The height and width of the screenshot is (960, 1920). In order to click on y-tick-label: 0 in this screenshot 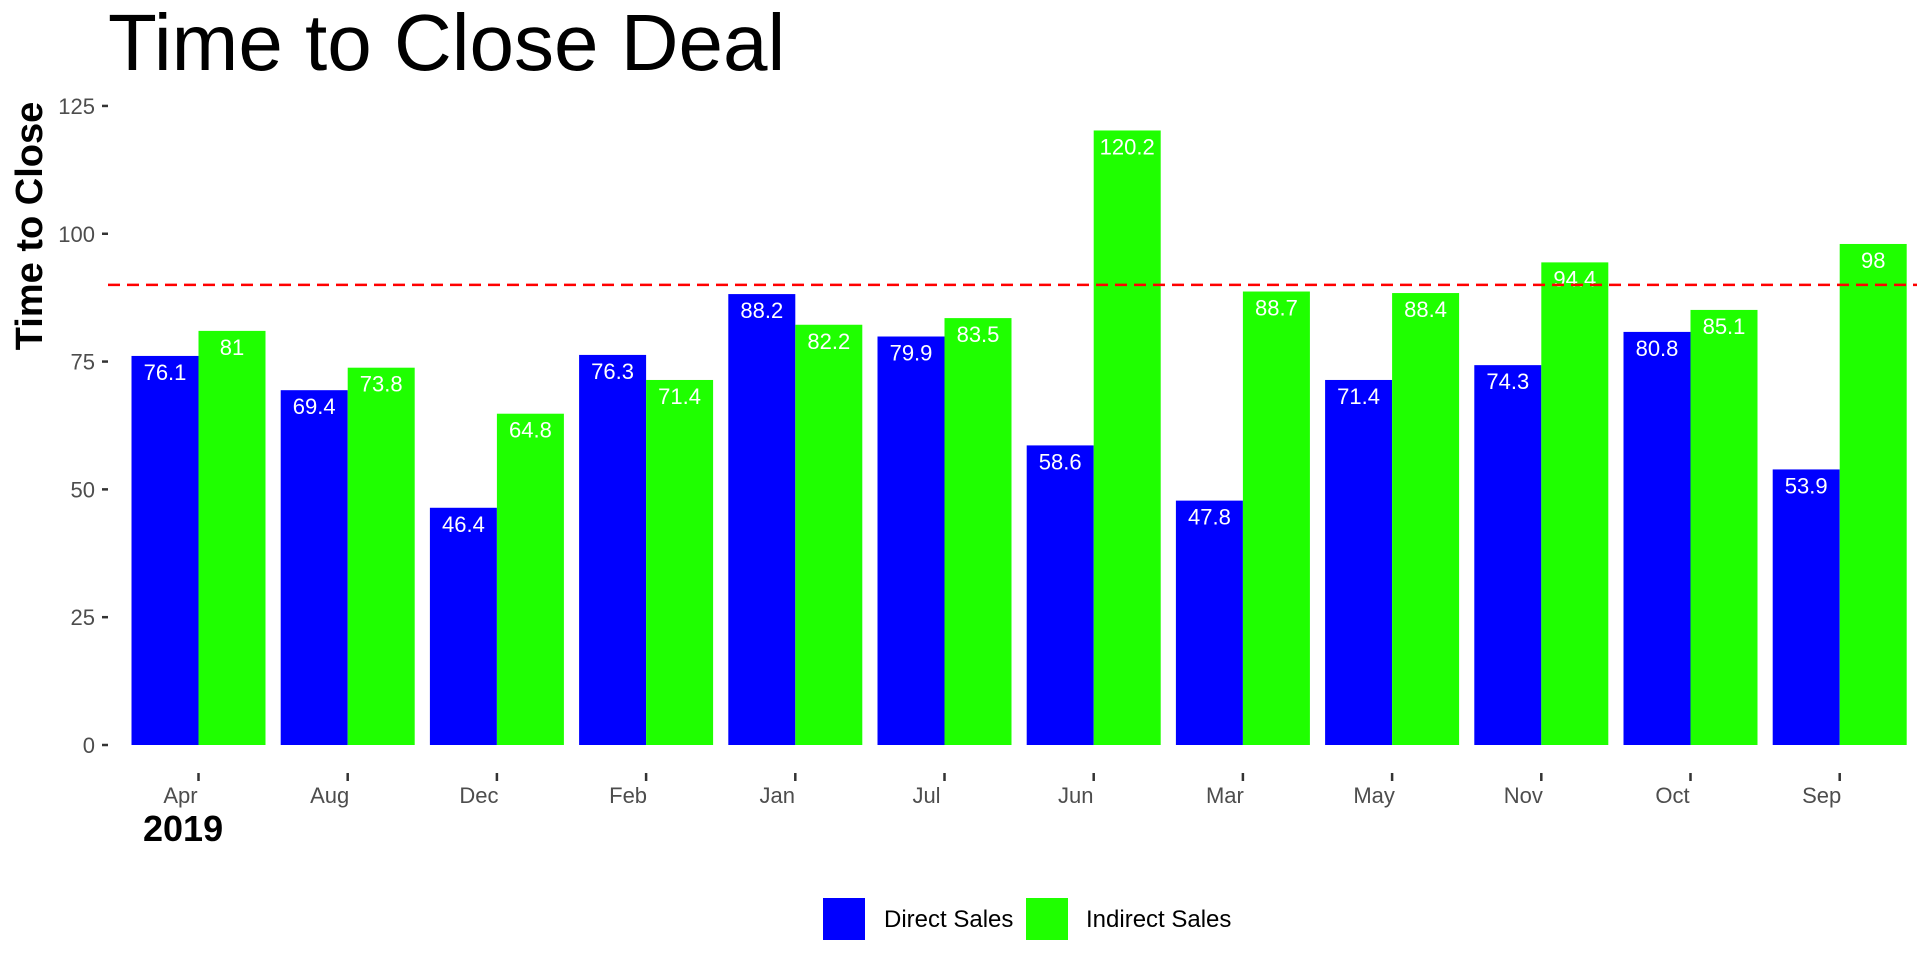, I will do `click(89, 745)`.